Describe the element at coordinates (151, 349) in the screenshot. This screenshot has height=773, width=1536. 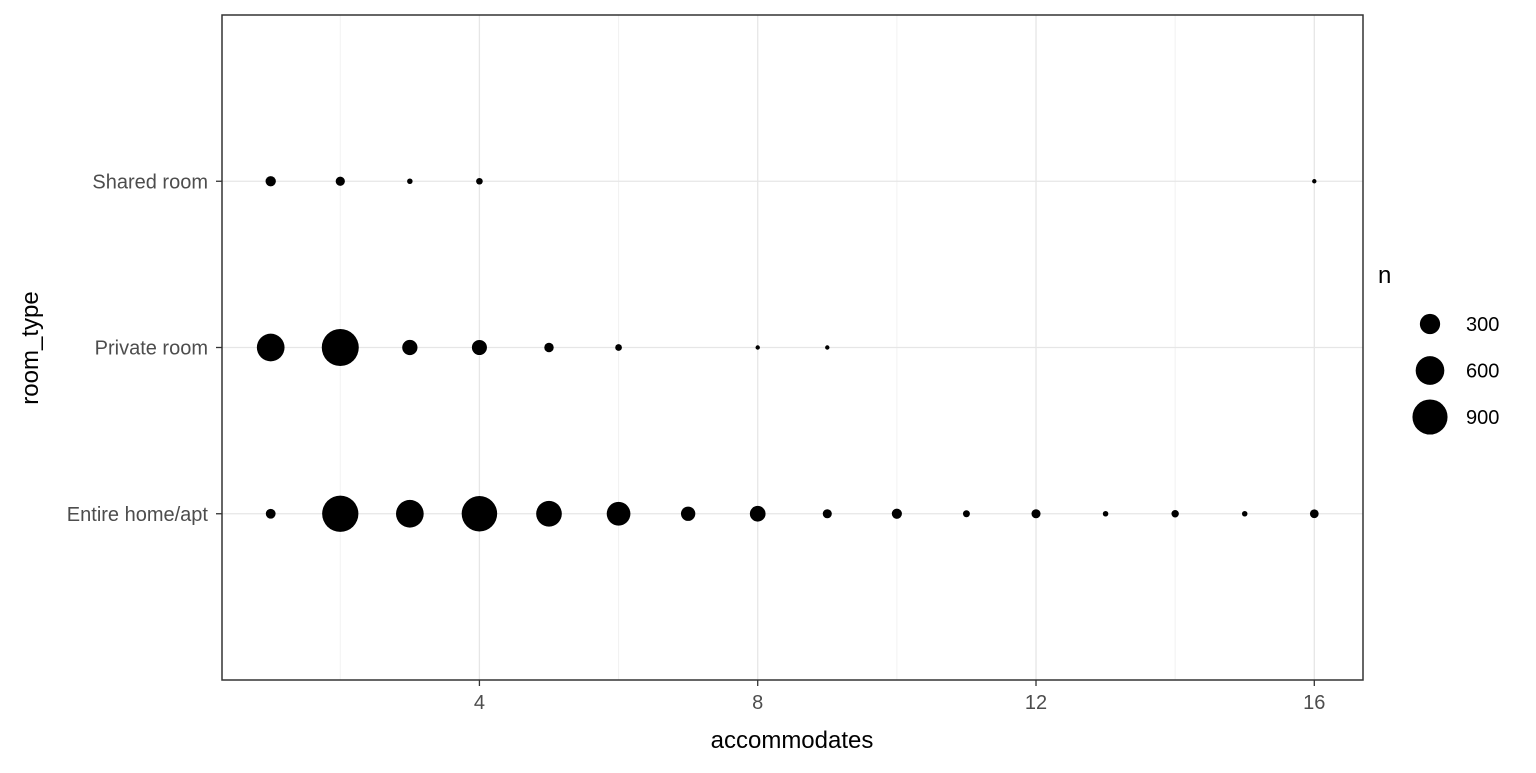
I see `y-tick-label: Private room` at that location.